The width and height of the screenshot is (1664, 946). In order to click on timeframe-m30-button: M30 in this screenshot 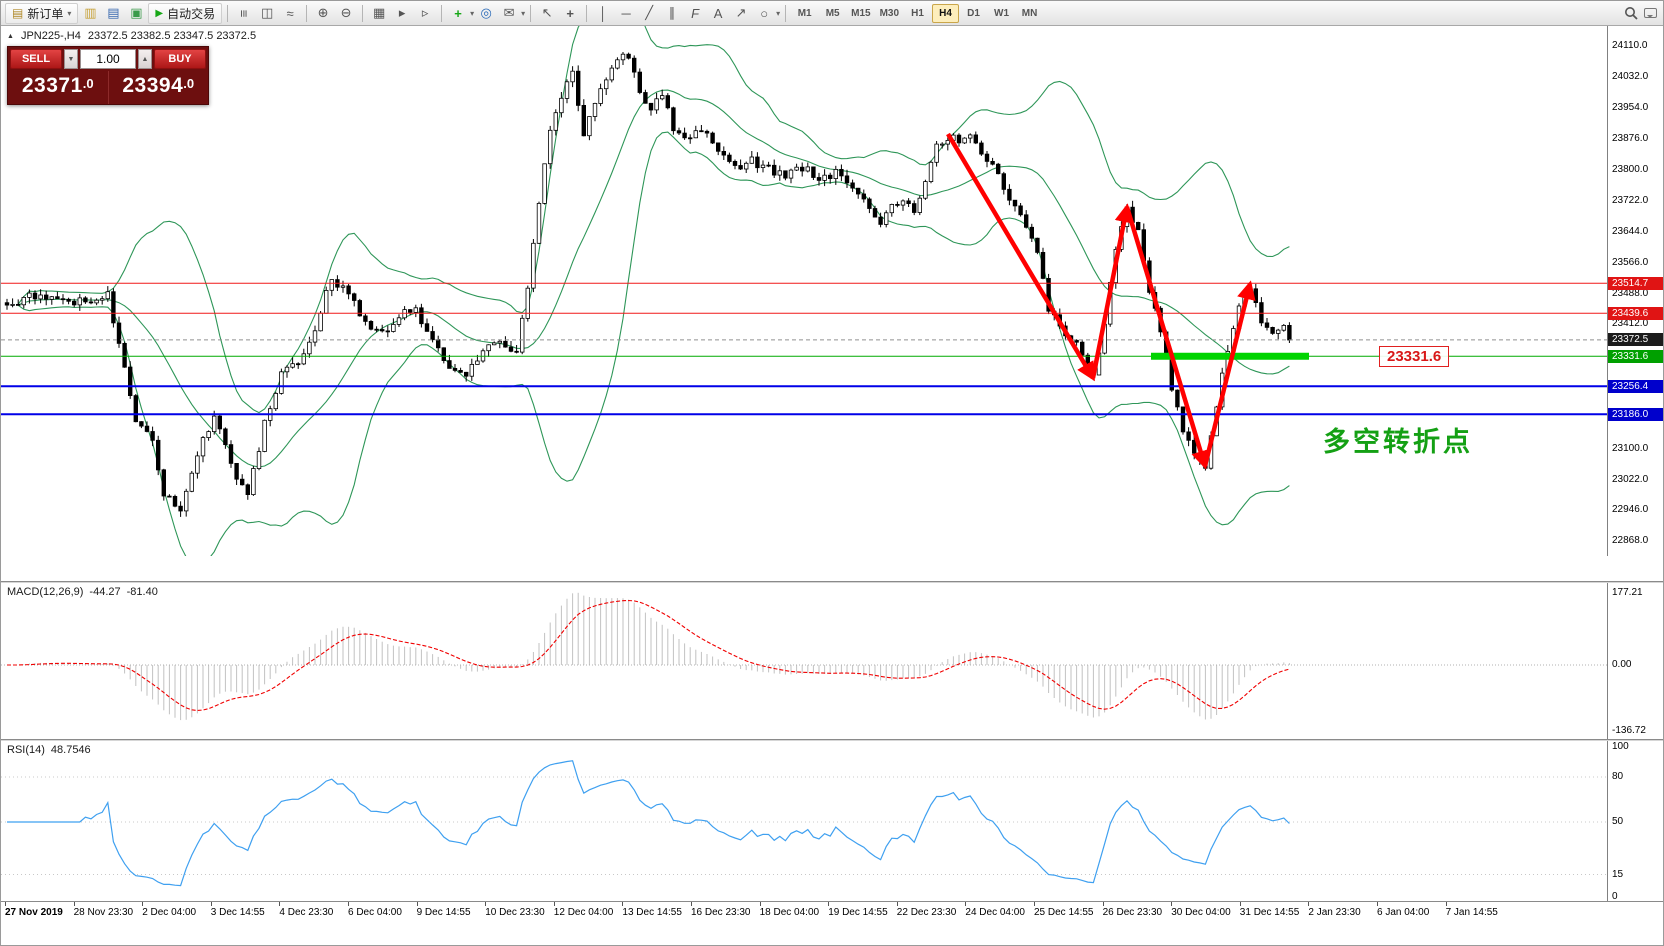, I will do `click(889, 13)`.